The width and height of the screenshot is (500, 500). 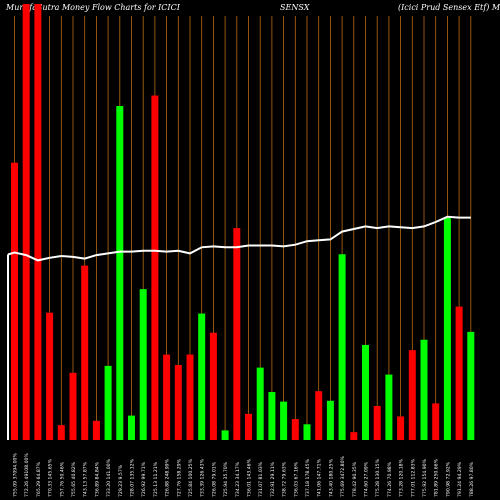 What do you see at coordinates (296, 479) in the screenshot?
I see `x-tick-label: 736.03 67.16%` at bounding box center [296, 479].